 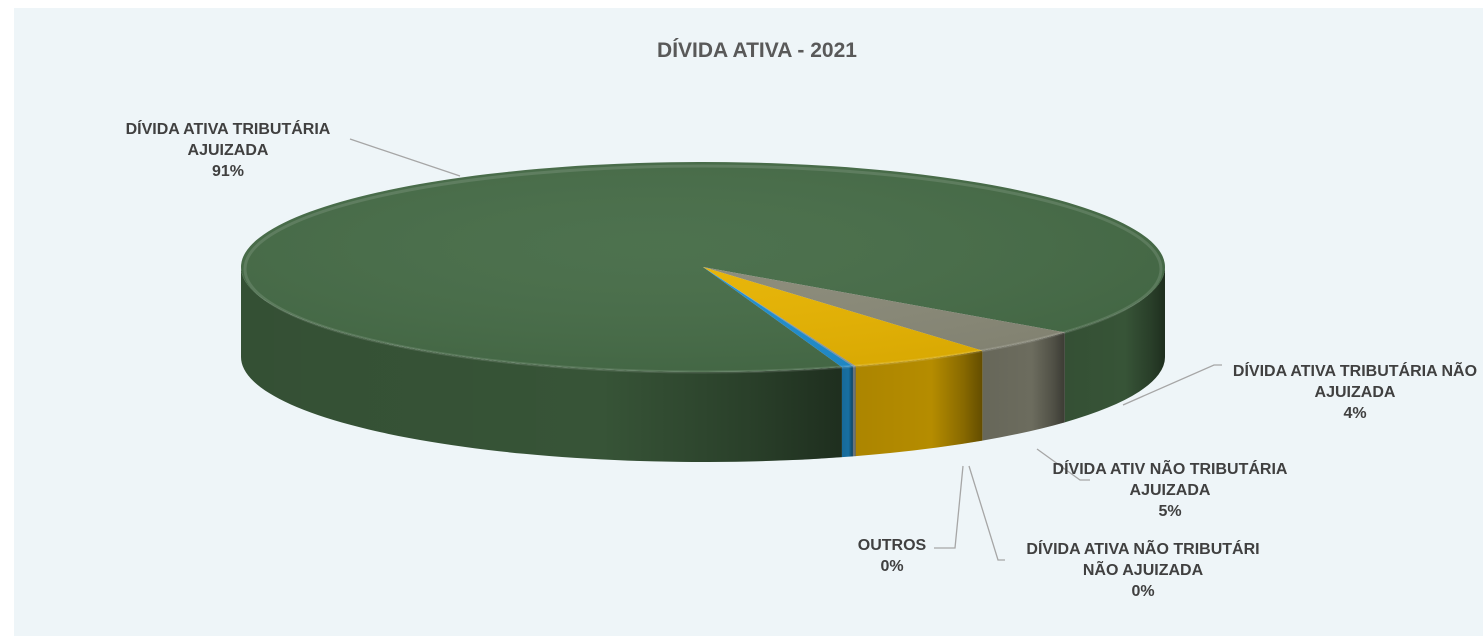 I want to click on slice-category-label: DÍVIDA ATIVA TRIBUTÁRIA, so click(x=228, y=128).